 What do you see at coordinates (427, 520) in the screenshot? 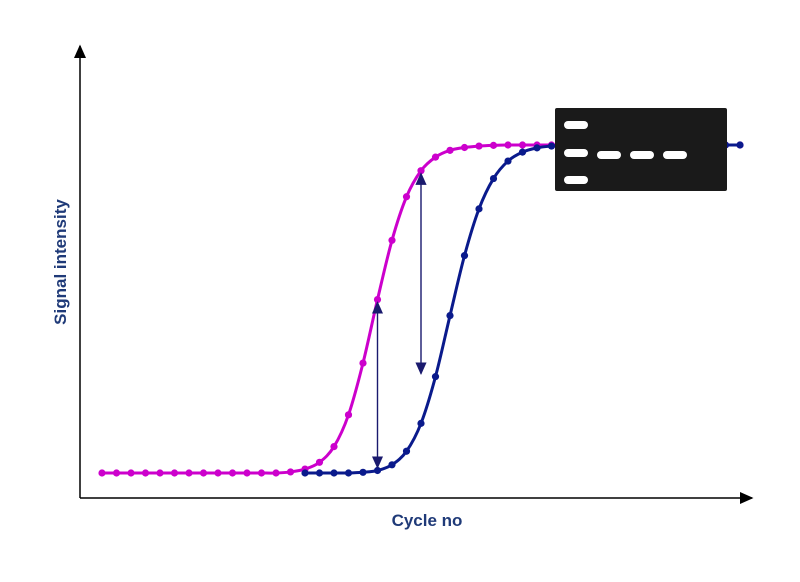
I see `x-axis-title: Cycle no` at bounding box center [427, 520].